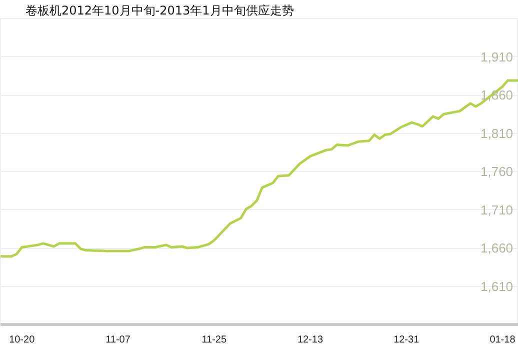 The image size is (518, 353). Describe the element at coordinates (497, 286) in the screenshot. I see `y-tick-label: 1,610` at that location.